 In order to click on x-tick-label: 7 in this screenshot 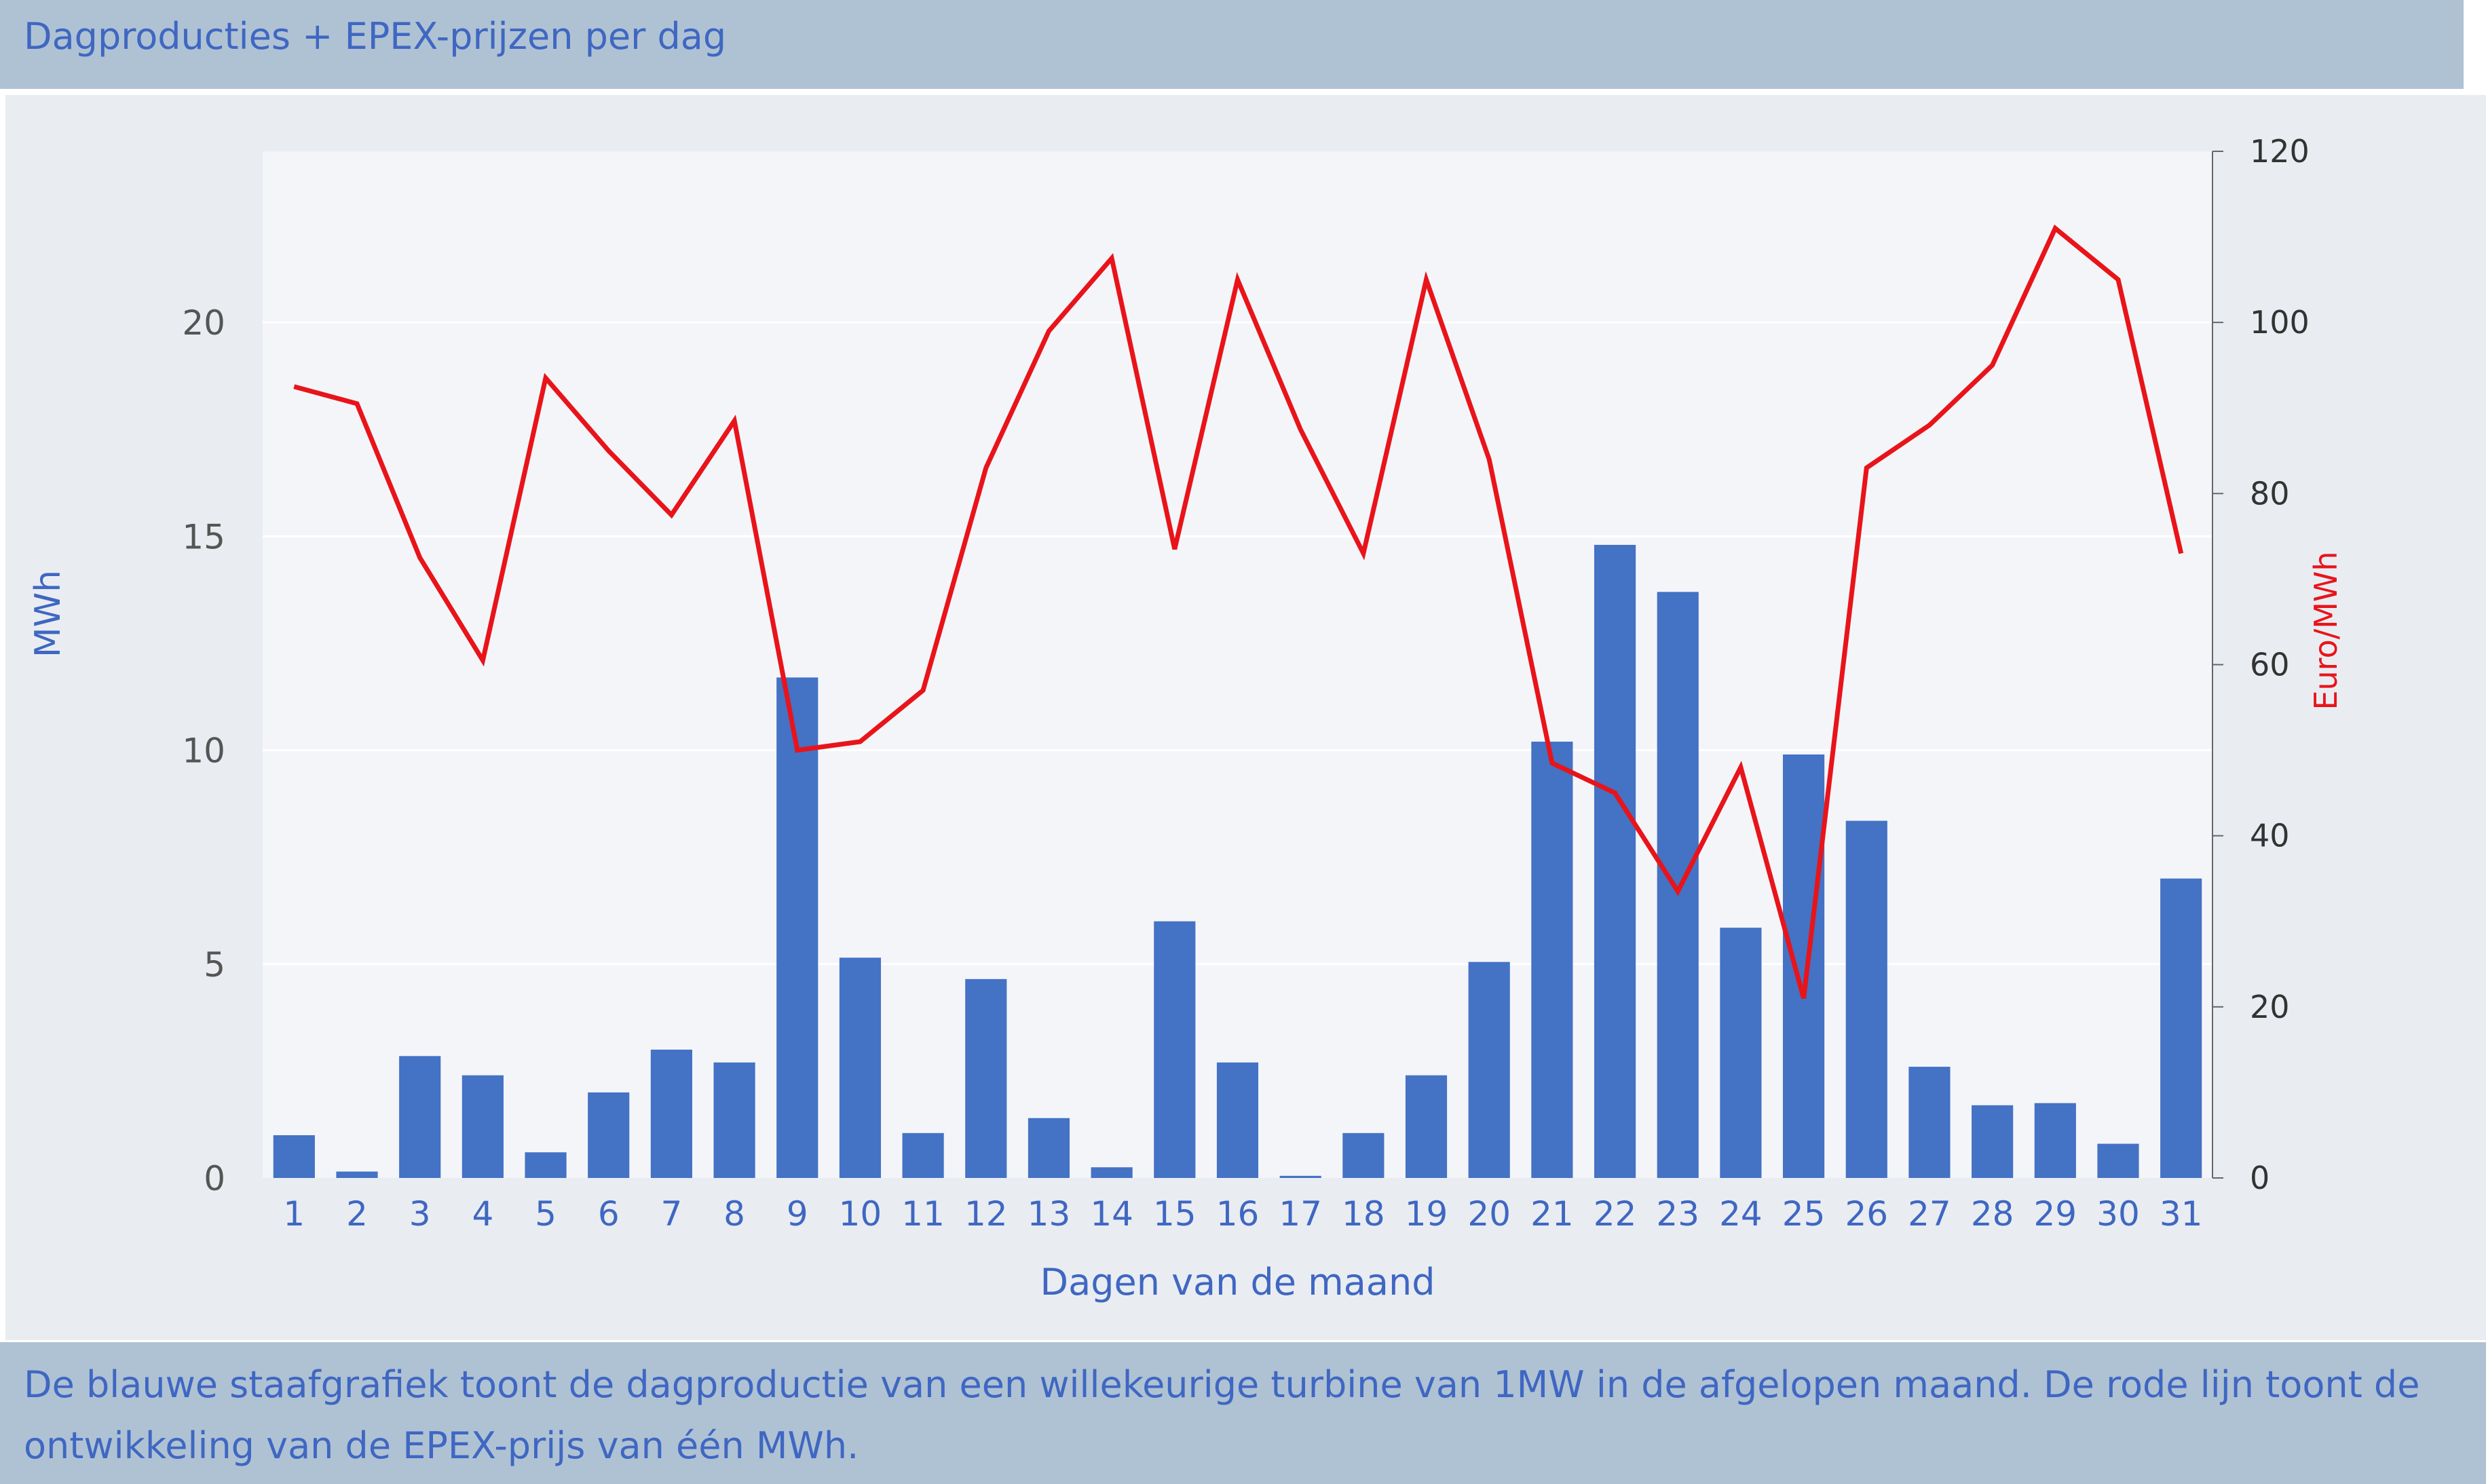, I will do `click(671, 1214)`.